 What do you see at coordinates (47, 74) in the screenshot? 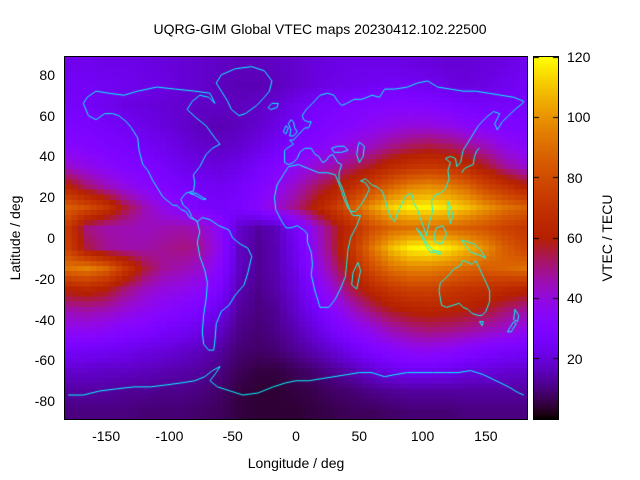
I see `y-tick-label: 80` at bounding box center [47, 74].